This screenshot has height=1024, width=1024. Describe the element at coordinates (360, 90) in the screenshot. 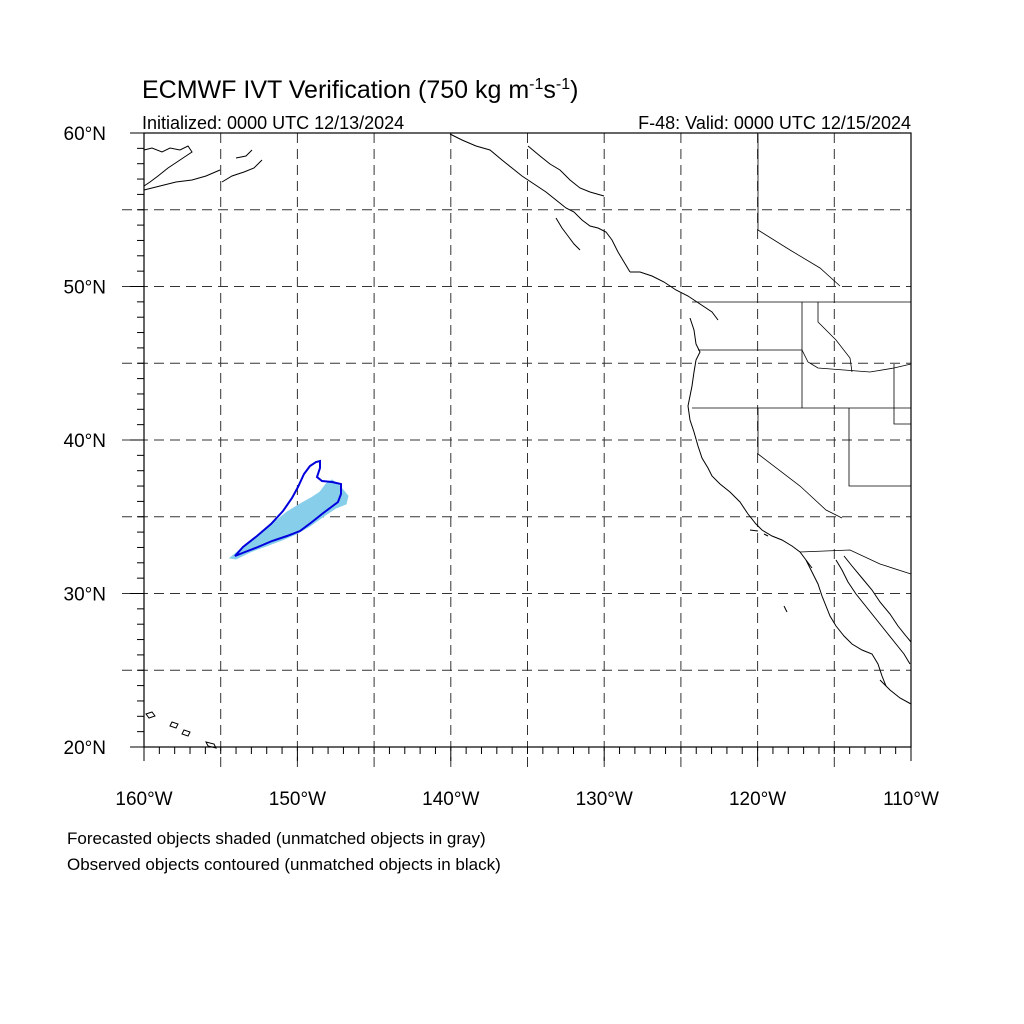

I see `map-title: ECMWF IVT Verification (750 kg m-1s-1)` at that location.